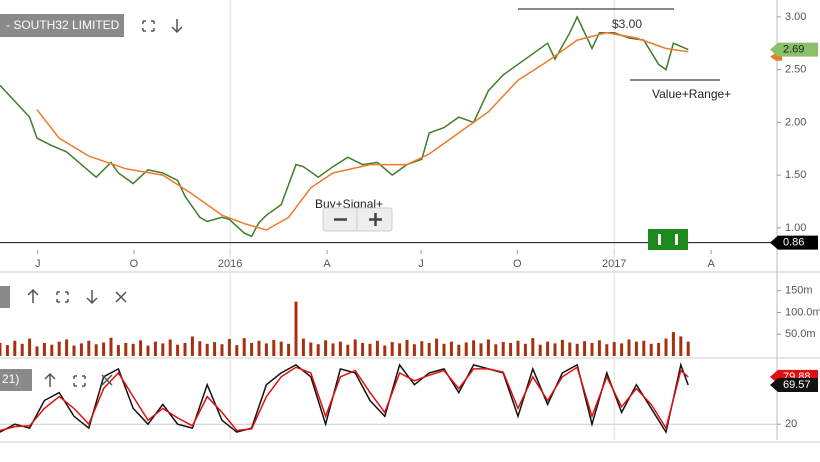  Describe the element at coordinates (357, 219) in the screenshot. I see `signal-button` at that location.